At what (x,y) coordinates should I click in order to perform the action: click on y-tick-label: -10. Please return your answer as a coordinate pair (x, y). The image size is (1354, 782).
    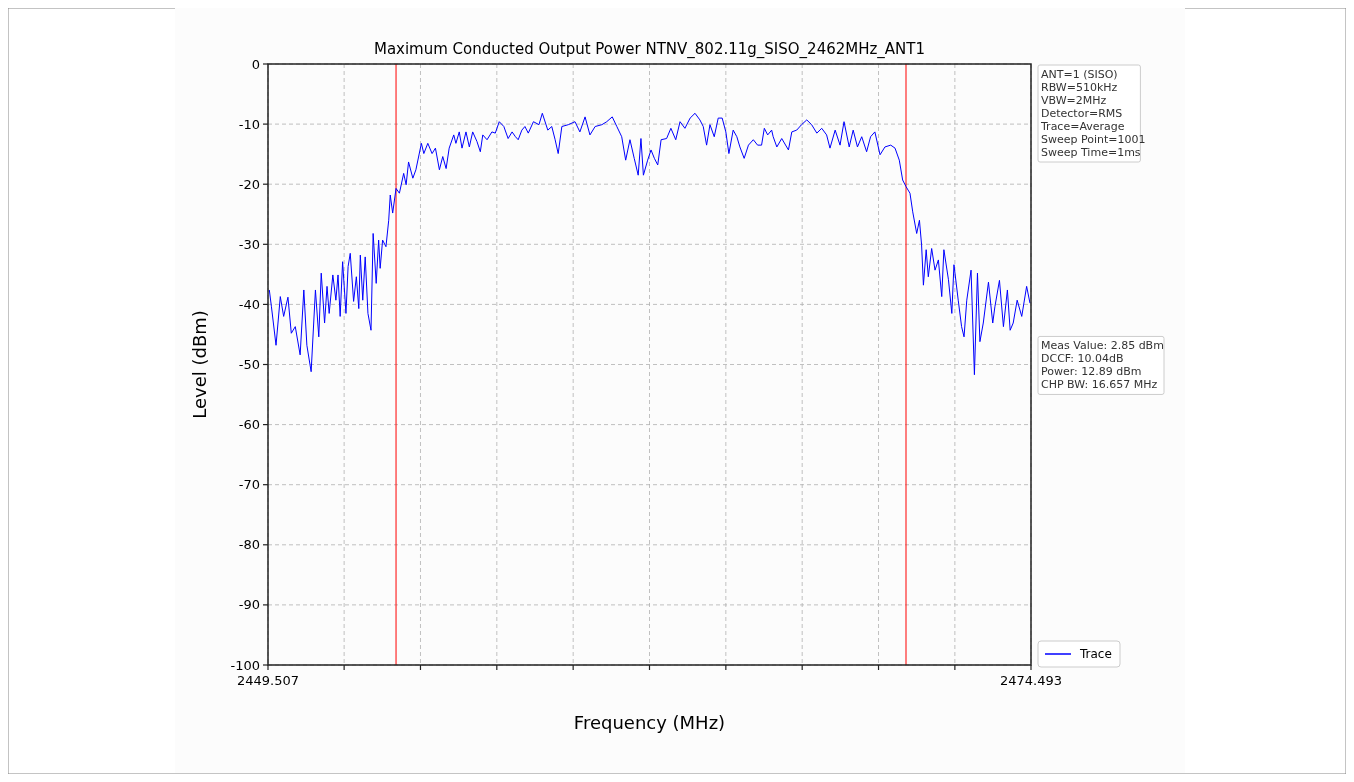
    Looking at the image, I should click on (249, 124).